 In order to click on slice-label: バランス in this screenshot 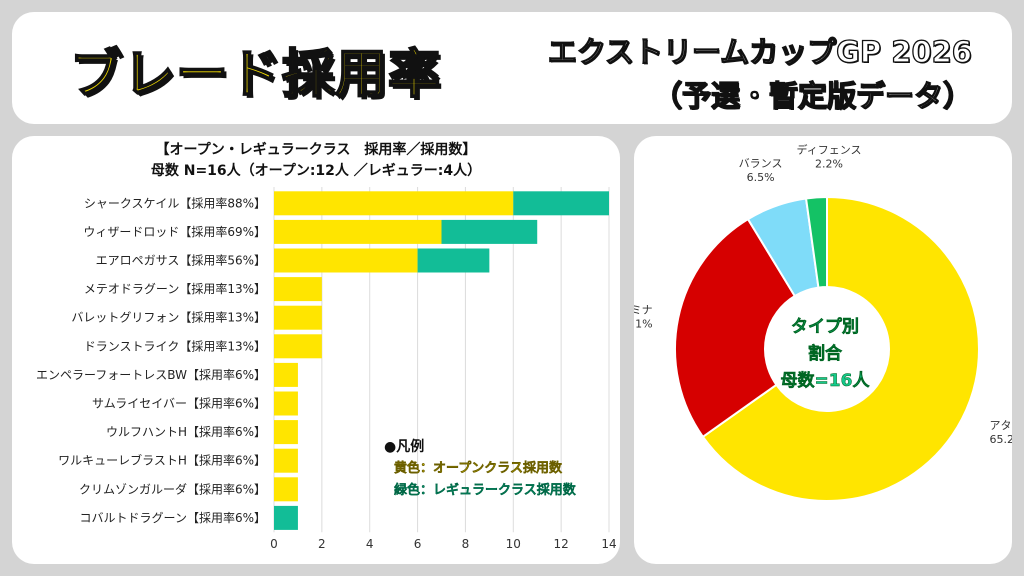, I will do `click(761, 163)`.